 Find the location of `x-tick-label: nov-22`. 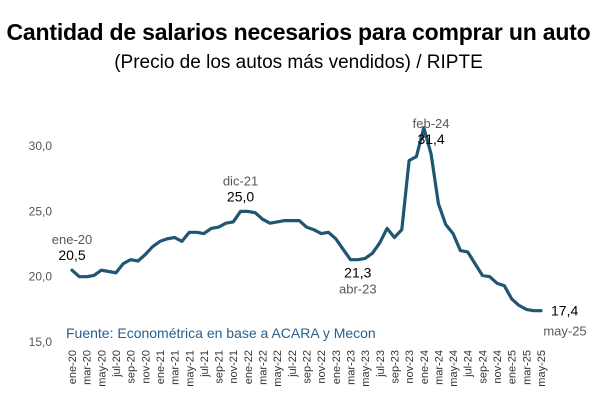

x-tick-label: nov-22 is located at coordinates (322, 367).